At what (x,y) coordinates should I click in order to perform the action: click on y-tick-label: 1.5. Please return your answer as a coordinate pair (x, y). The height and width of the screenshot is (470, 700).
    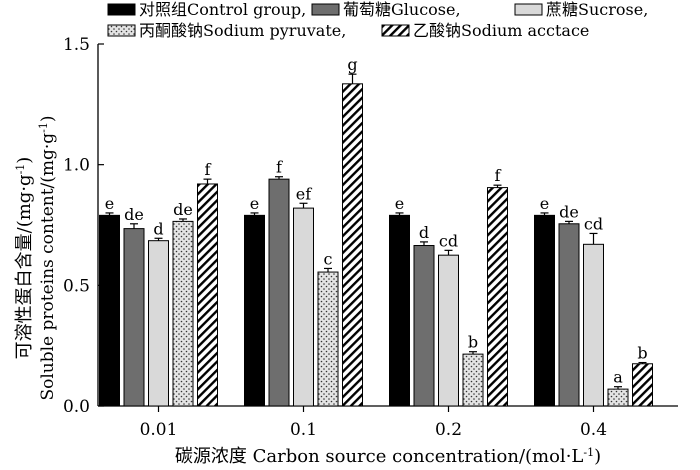
    Looking at the image, I should click on (76, 45).